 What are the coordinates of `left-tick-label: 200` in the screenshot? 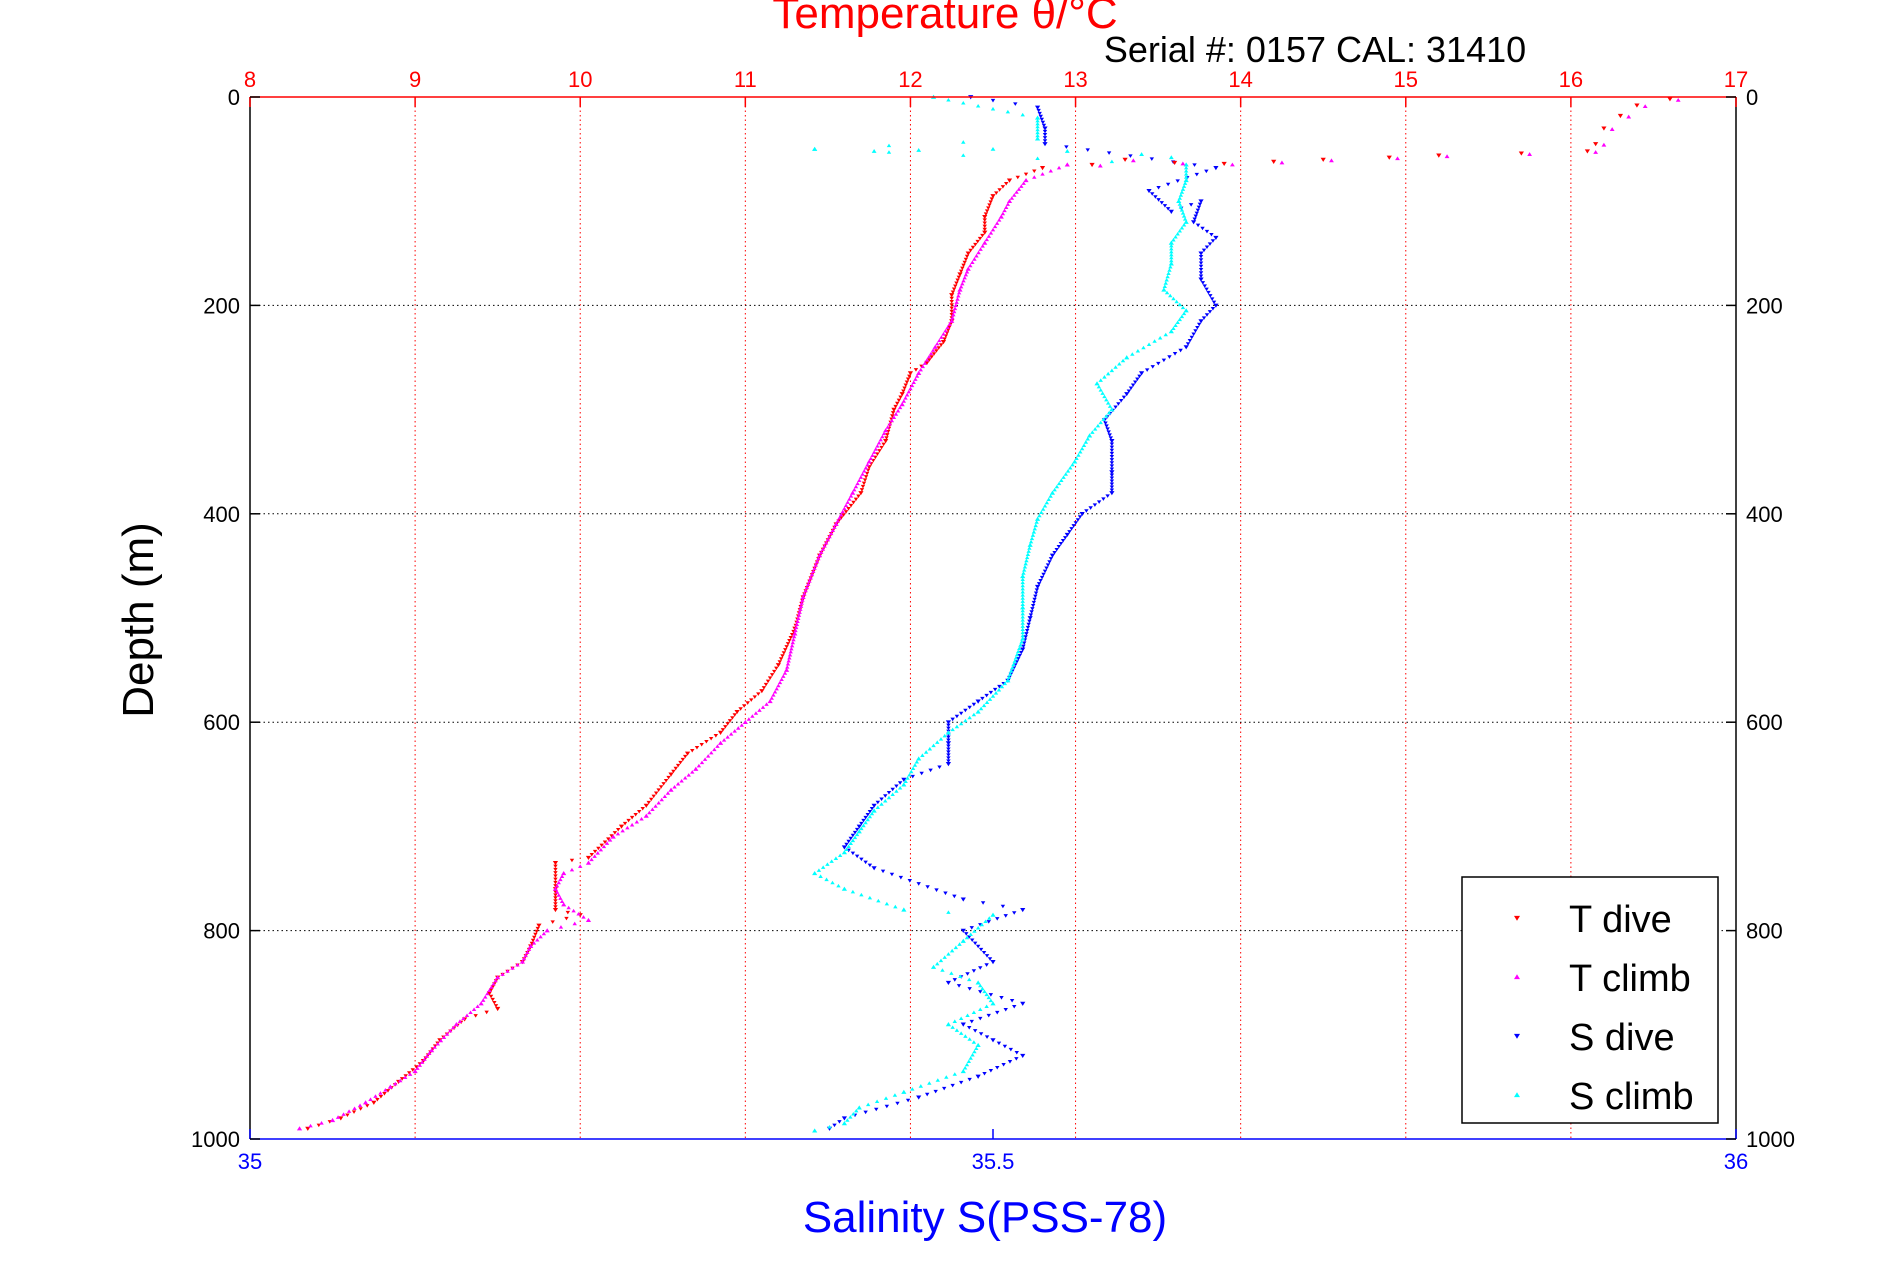 It's located at (221, 305).